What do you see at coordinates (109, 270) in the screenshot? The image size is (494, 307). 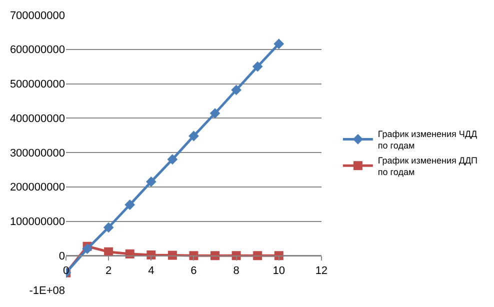 I see `x-tick-label: 2` at bounding box center [109, 270].